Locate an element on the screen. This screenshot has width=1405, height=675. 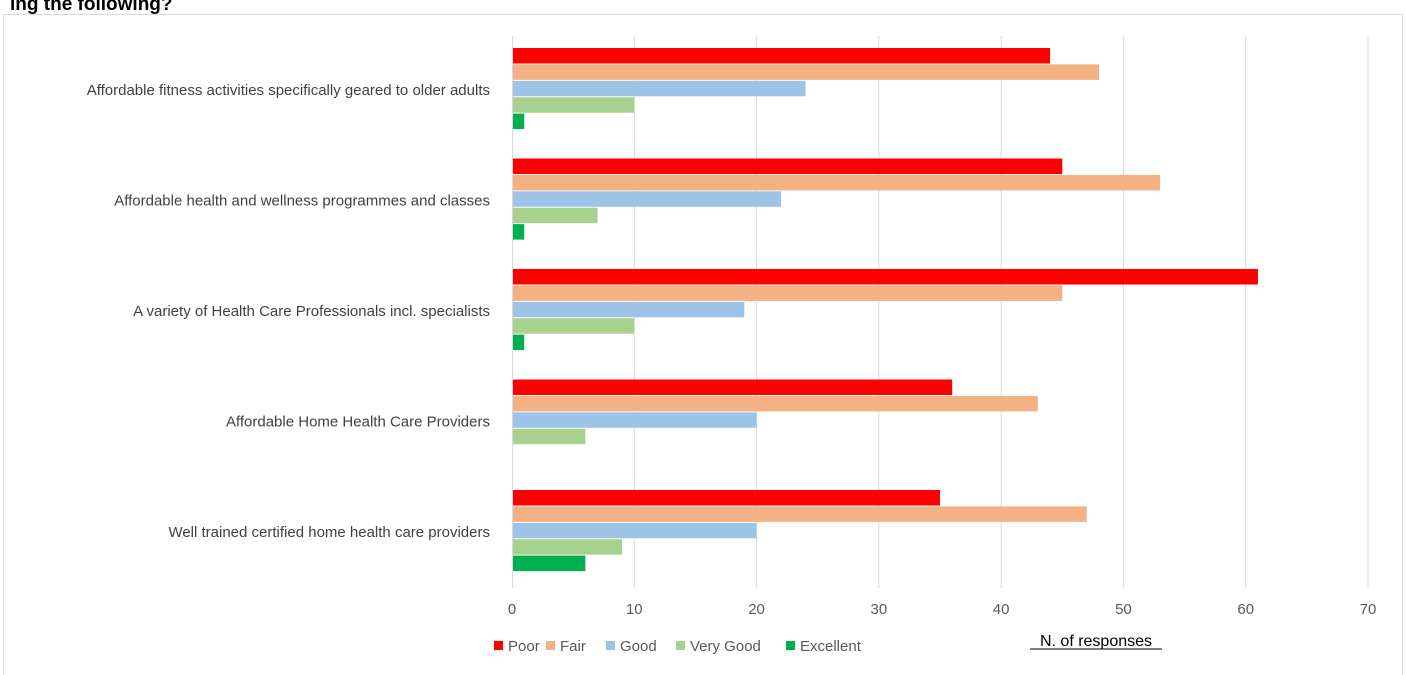
x-tick-label: 40 is located at coordinates (1001, 609).